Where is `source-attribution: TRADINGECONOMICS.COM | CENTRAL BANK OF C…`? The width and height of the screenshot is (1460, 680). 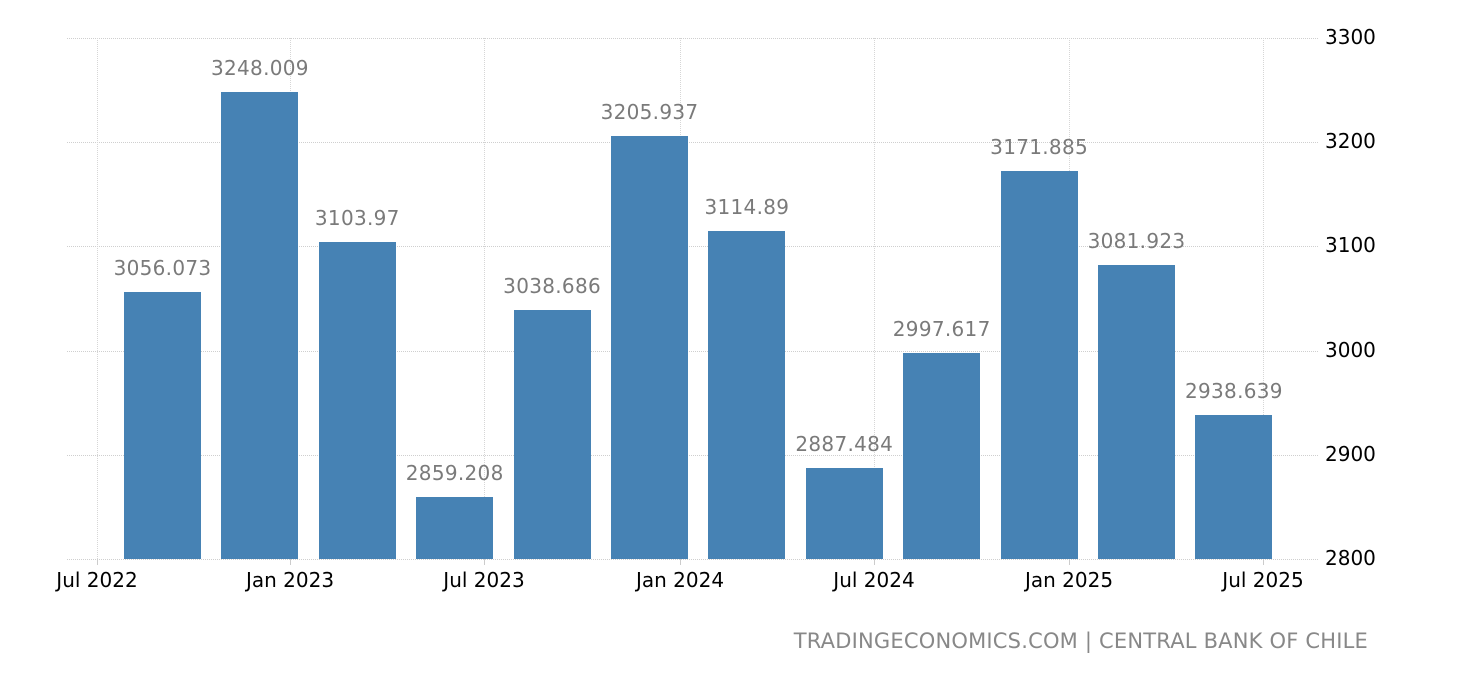 source-attribution: TRADINGECONOMICS.COM | CENTRAL BANK OF C… is located at coordinates (1080, 641).